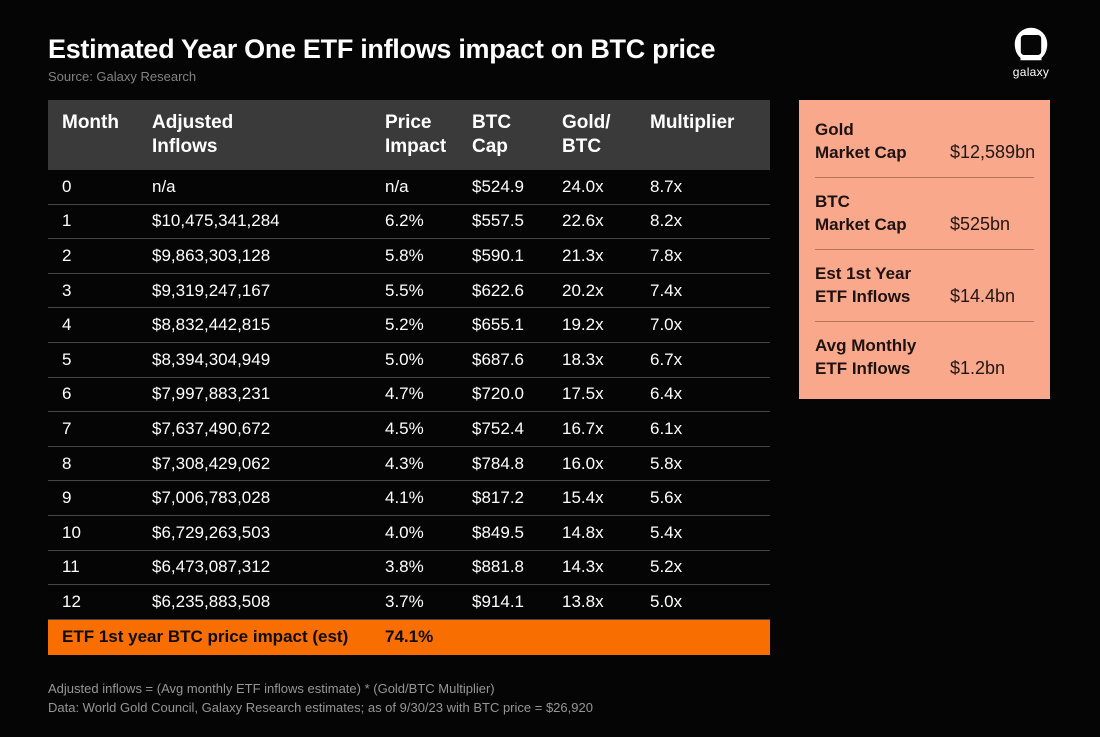  Describe the element at coordinates (583, 567) in the screenshot. I see `cell-gold-btc: 14.3x` at that location.